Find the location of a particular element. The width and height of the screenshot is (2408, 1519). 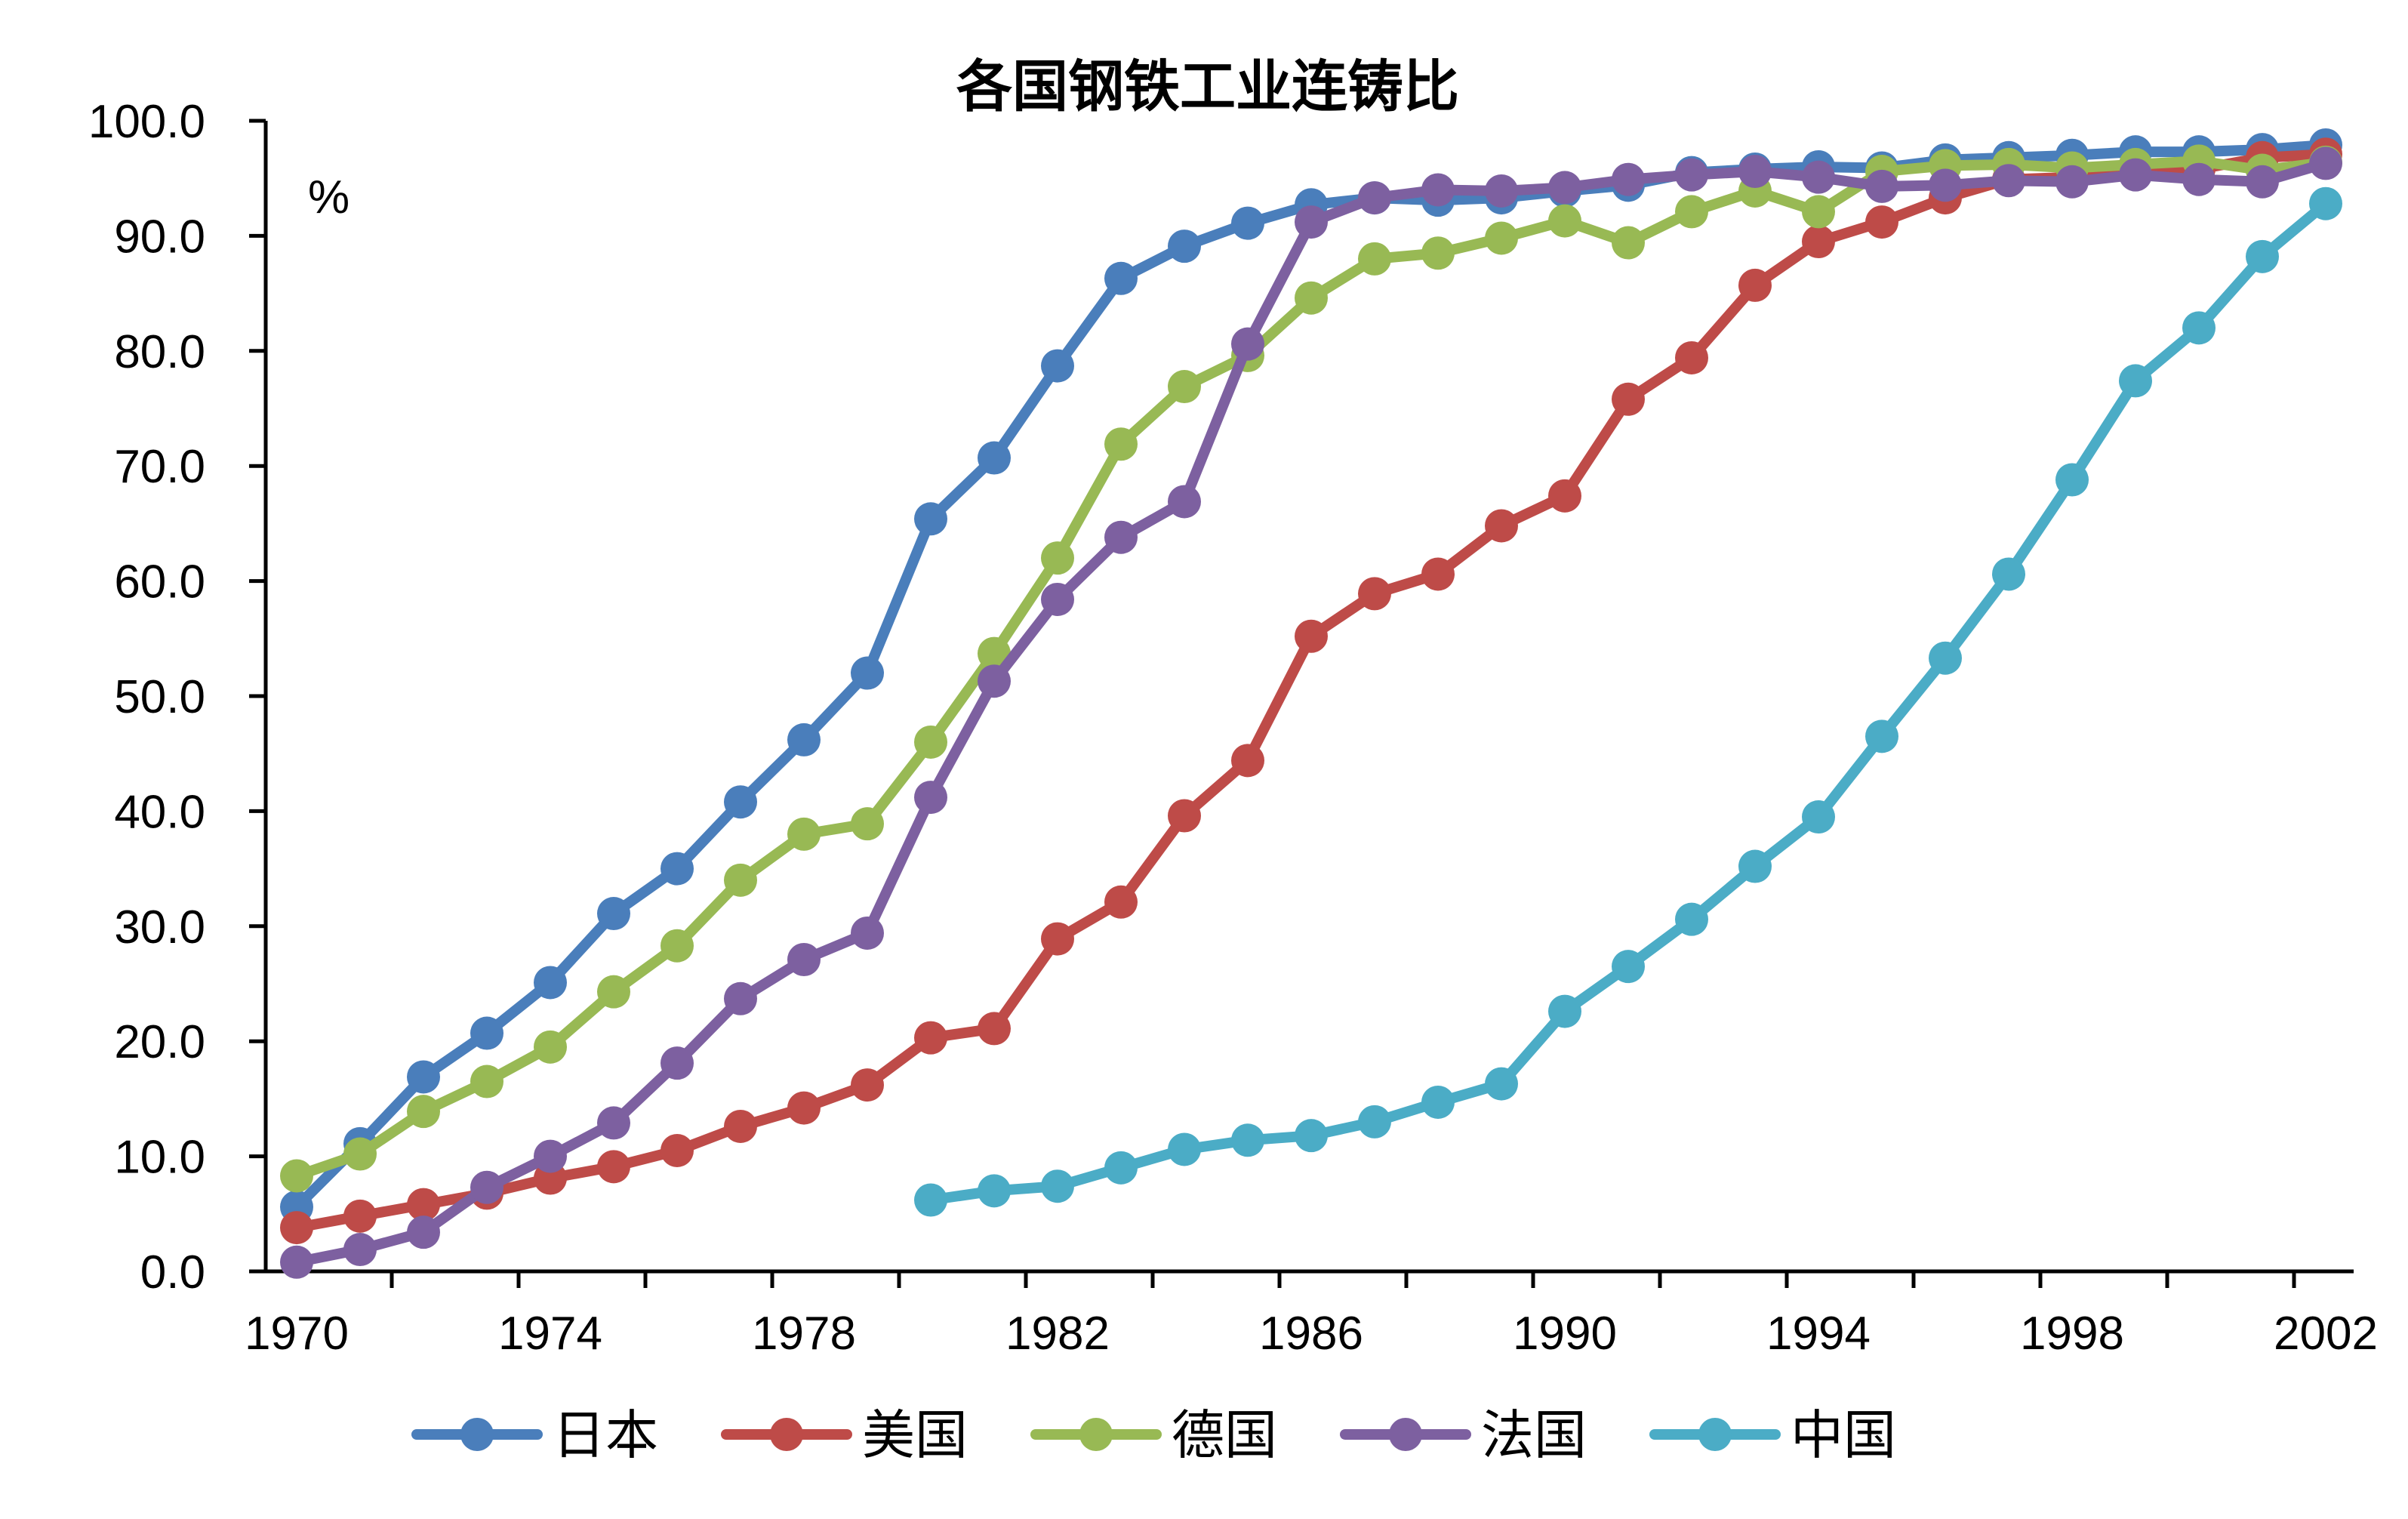

legend-swatch-marker is located at coordinates (786, 1434).